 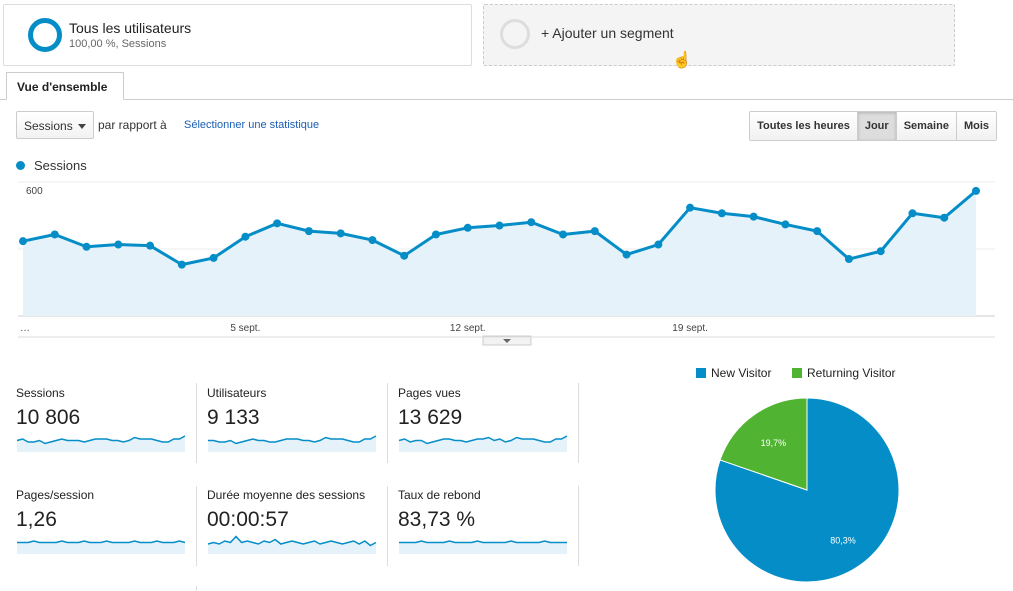 What do you see at coordinates (719, 36) in the screenshot?
I see `add-segment-button: + Ajouter un segment ☝` at bounding box center [719, 36].